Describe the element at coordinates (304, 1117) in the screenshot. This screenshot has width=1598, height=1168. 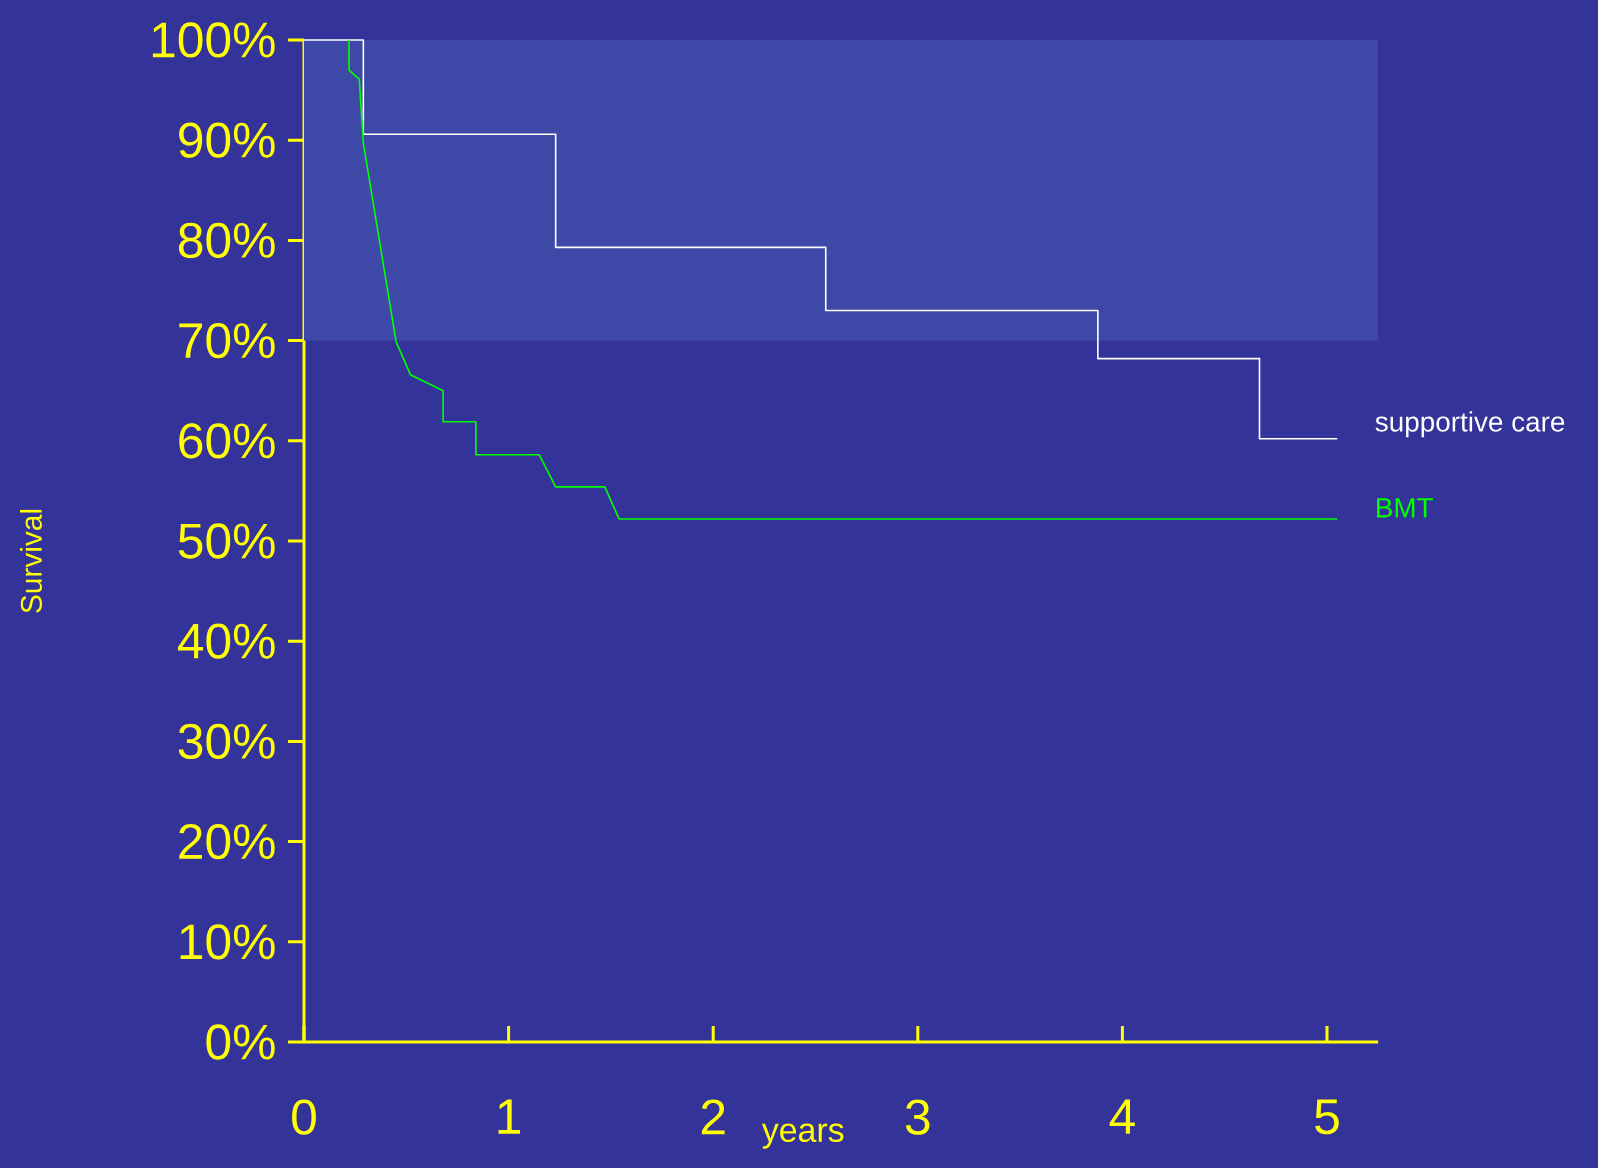
I see `x-tick-label: 0` at that location.